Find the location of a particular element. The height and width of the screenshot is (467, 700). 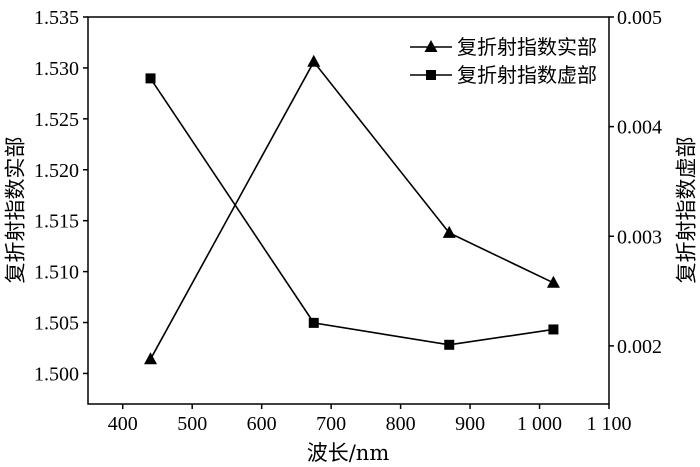

y-left-tick-label: 1.510 is located at coordinates (56, 273).